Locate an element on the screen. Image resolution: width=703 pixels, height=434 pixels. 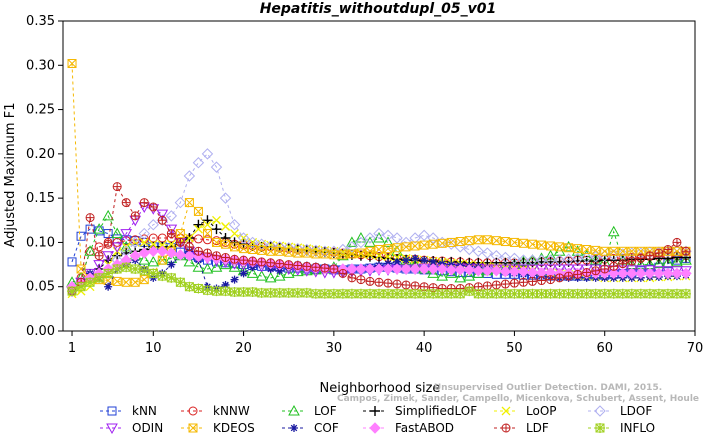
legend-item-kNN: kNN is located at coordinates (128, 411).